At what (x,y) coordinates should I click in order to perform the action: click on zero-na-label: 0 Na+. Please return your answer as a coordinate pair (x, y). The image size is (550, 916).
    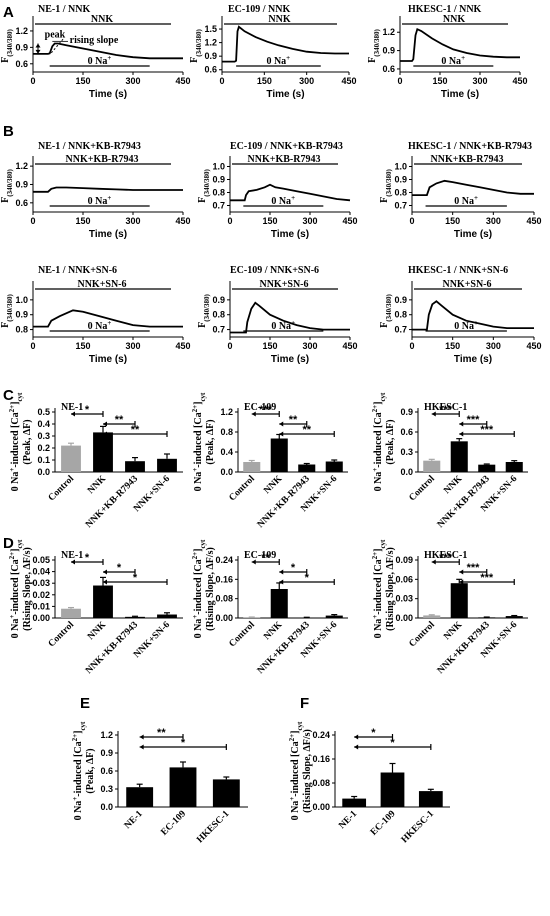
    Looking at the image, I should click on (466, 200).